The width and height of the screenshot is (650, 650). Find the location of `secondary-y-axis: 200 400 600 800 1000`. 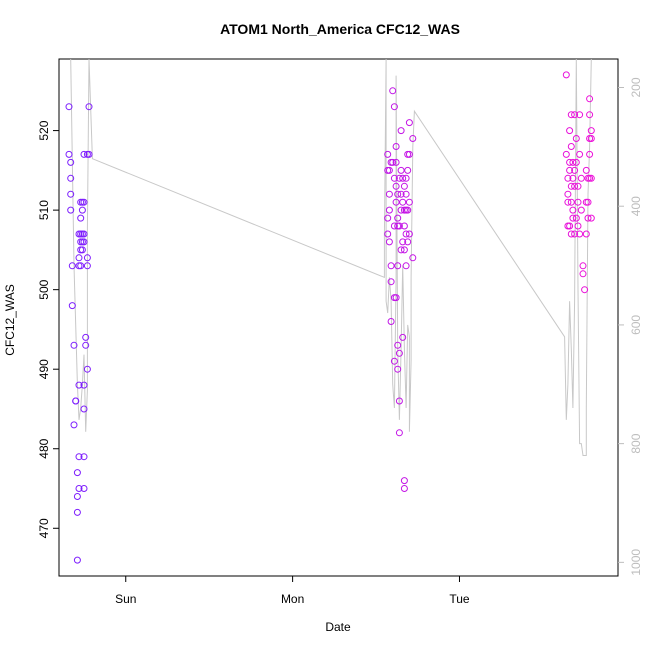

secondary-y-axis: 200 400 600 800 1000 is located at coordinates (630, 326).